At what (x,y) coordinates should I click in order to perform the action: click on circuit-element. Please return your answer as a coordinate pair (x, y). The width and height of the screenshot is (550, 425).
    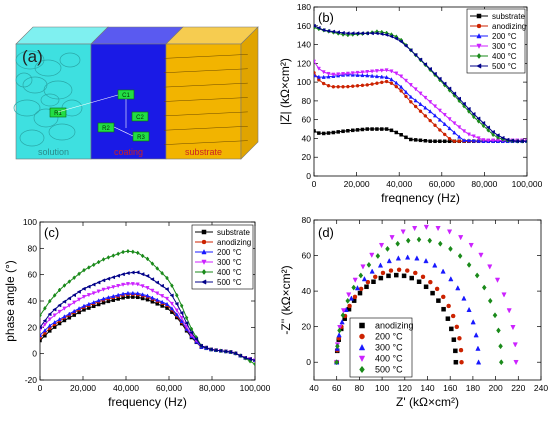
    Looking at the image, I should click on (106, 127).